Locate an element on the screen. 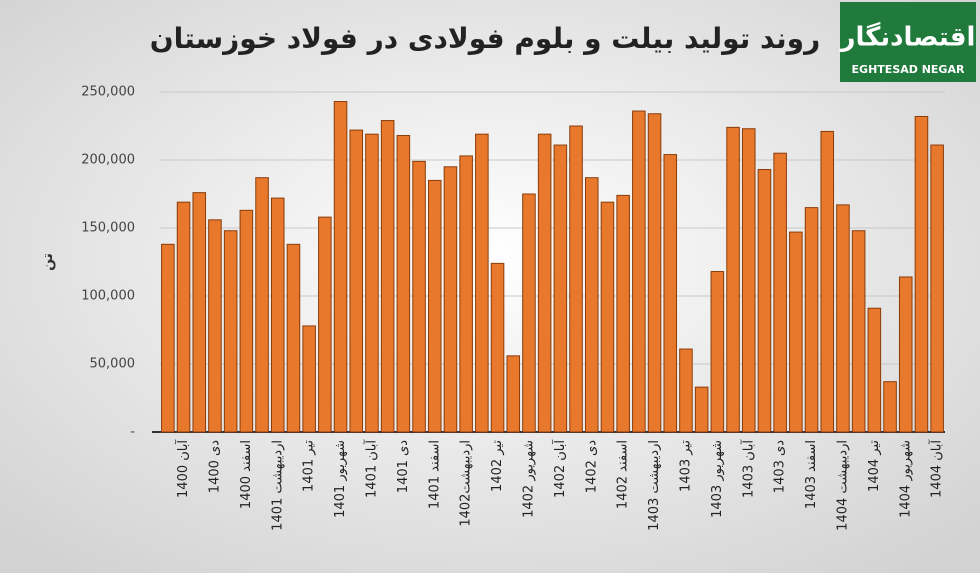 This screenshot has height=577, width=980. x-tick-label: آبان 1401 is located at coordinates (370, 468).